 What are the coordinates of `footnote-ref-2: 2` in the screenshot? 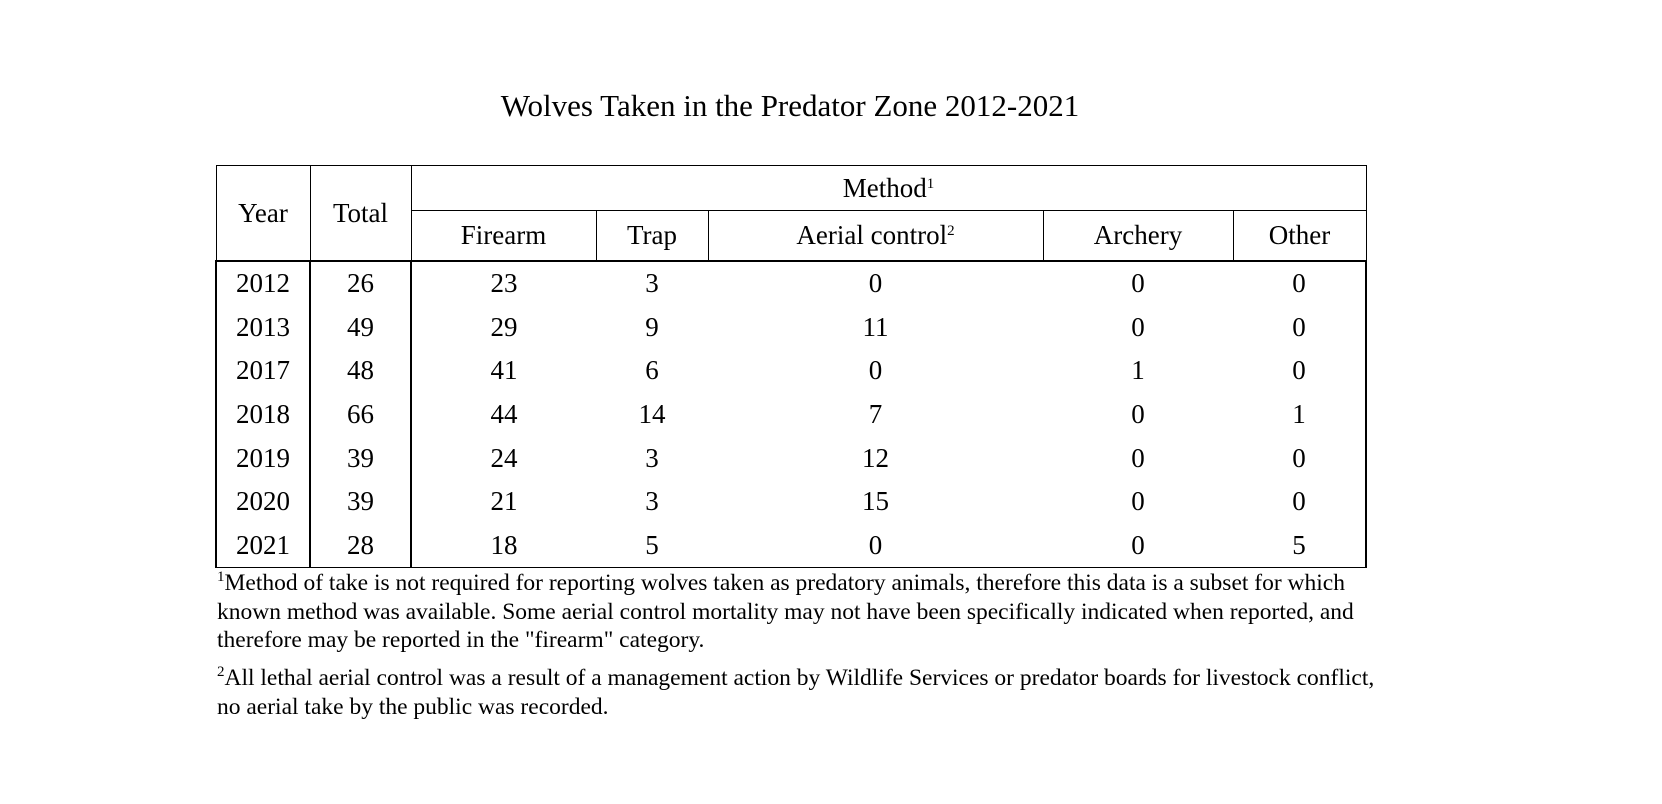 It's located at (951, 231).